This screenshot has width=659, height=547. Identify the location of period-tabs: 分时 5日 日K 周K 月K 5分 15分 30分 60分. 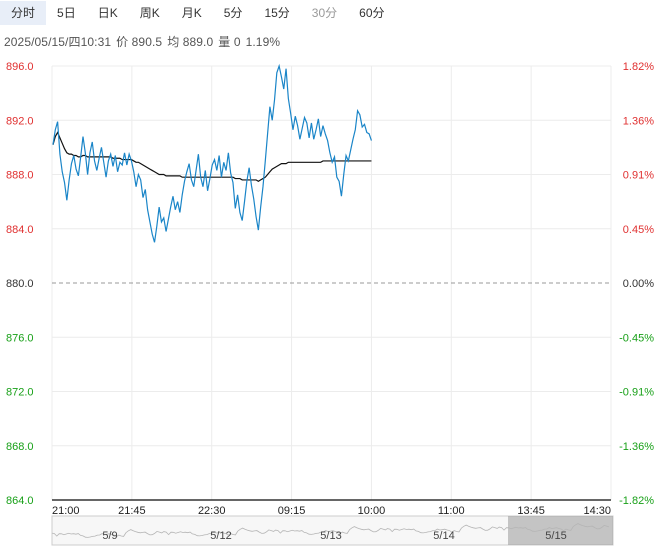
(329, 13).